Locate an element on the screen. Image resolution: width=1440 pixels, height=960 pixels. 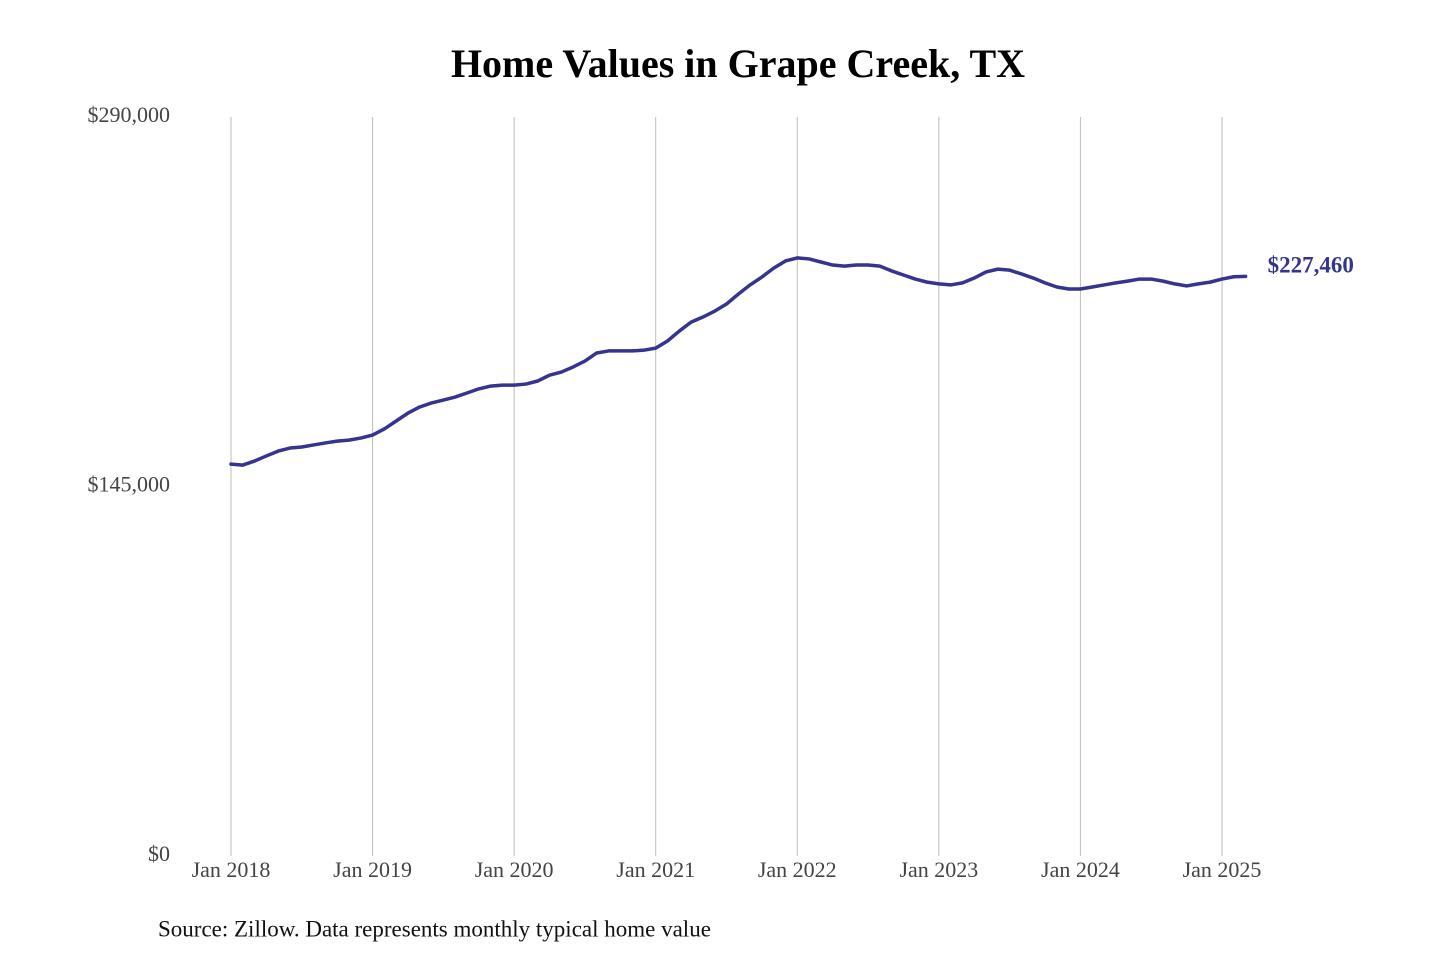
chart-title: Home Values in Grape Creek, TX is located at coordinates (738, 63).